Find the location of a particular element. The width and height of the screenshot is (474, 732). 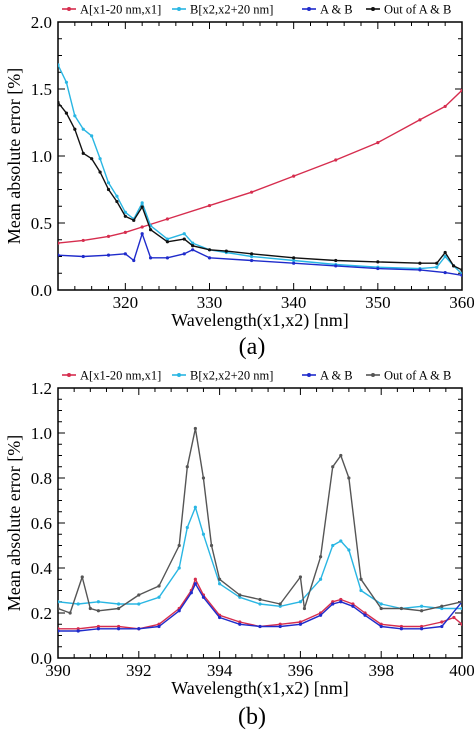

y-tick-label: 2.0 is located at coordinates (41, 22).